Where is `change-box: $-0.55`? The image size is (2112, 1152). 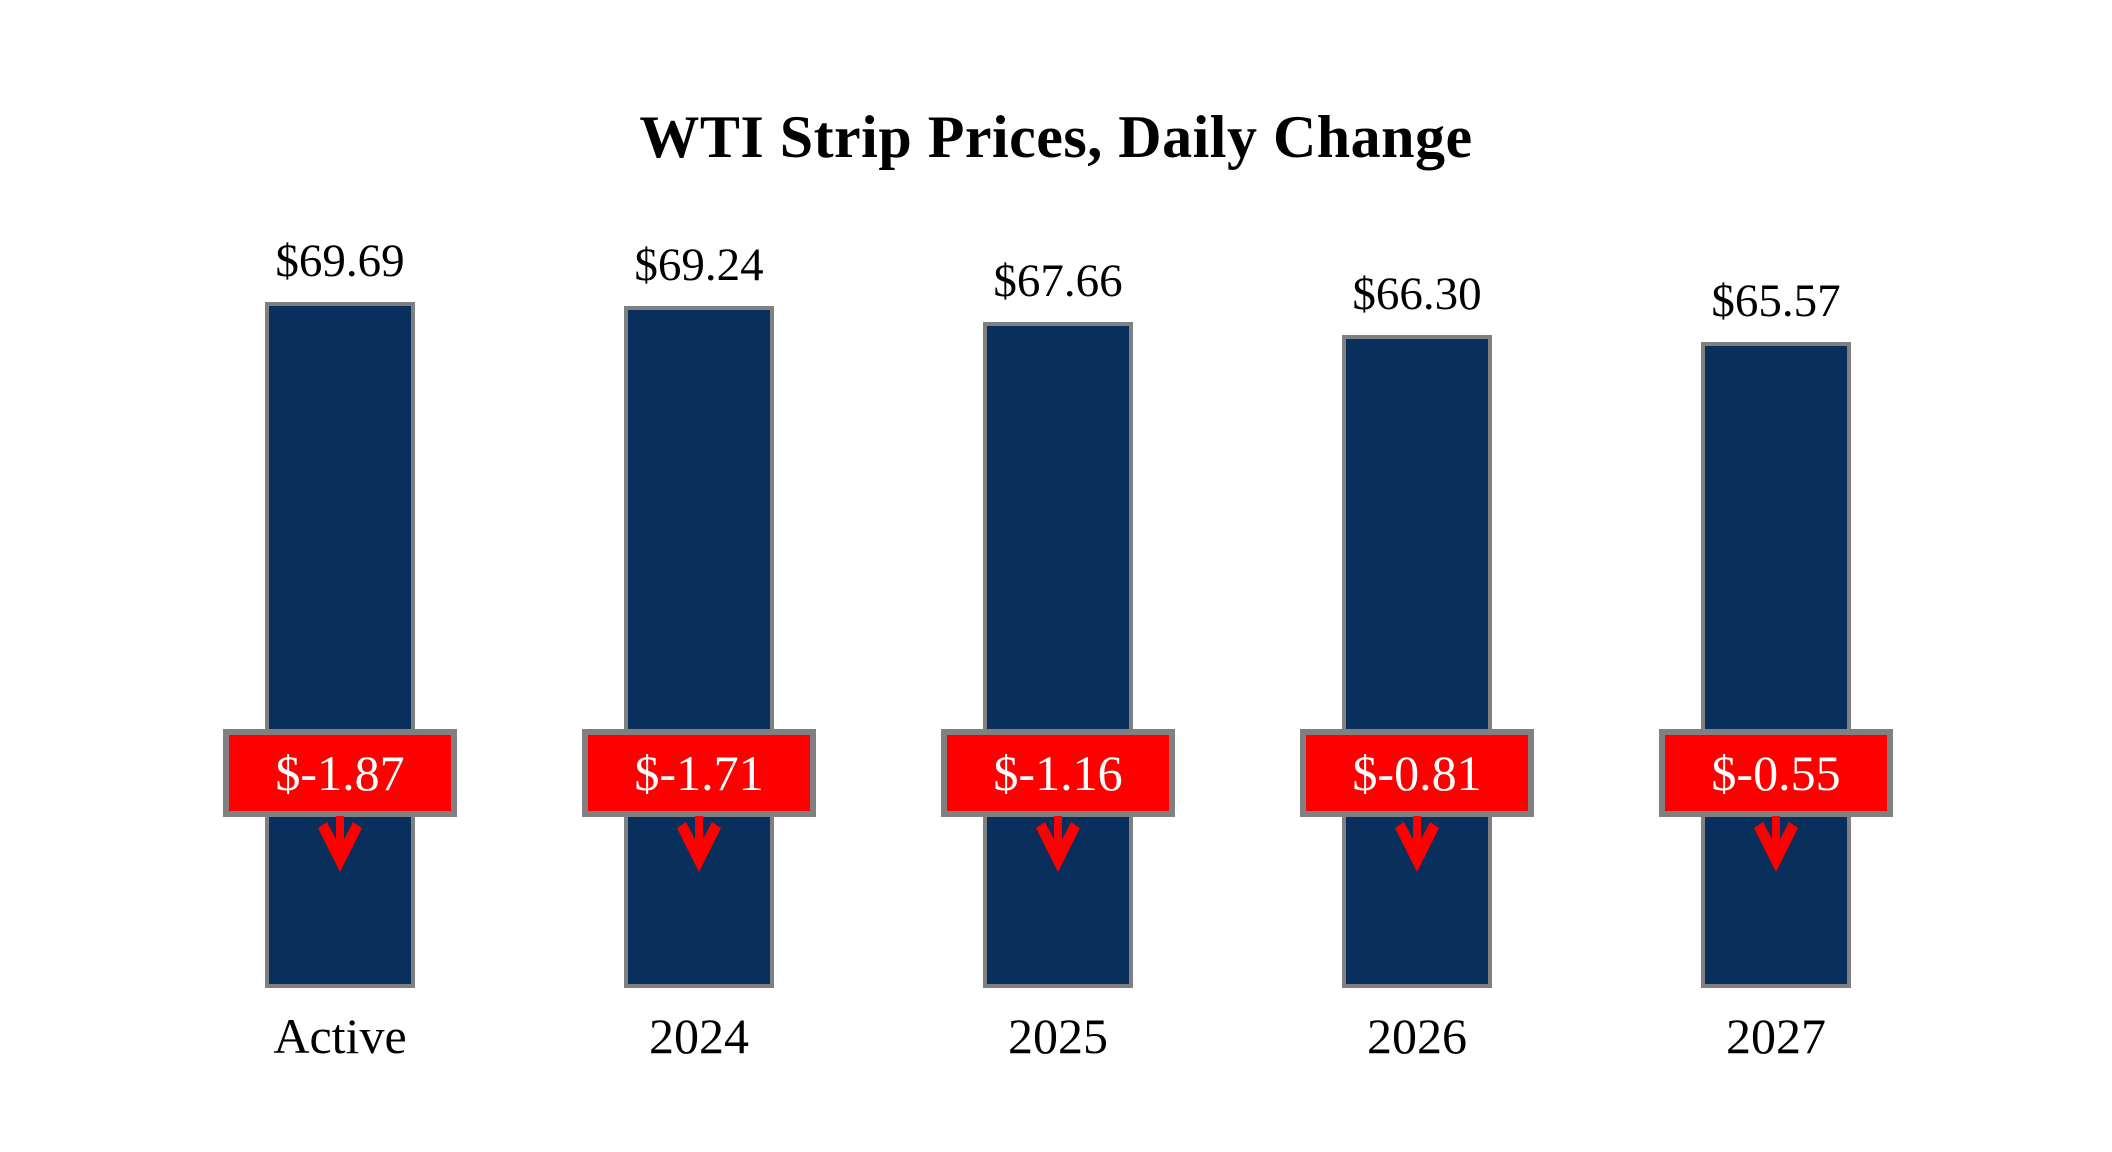 change-box: $-0.55 is located at coordinates (1776, 773).